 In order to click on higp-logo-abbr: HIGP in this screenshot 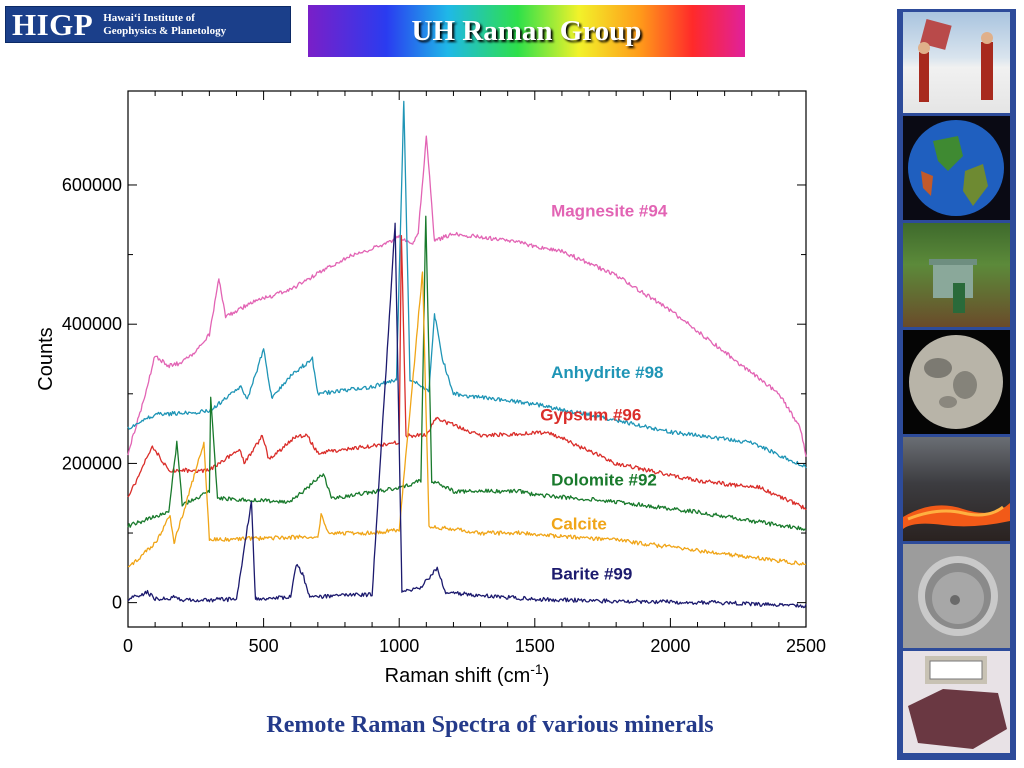, I will do `click(53, 24)`.